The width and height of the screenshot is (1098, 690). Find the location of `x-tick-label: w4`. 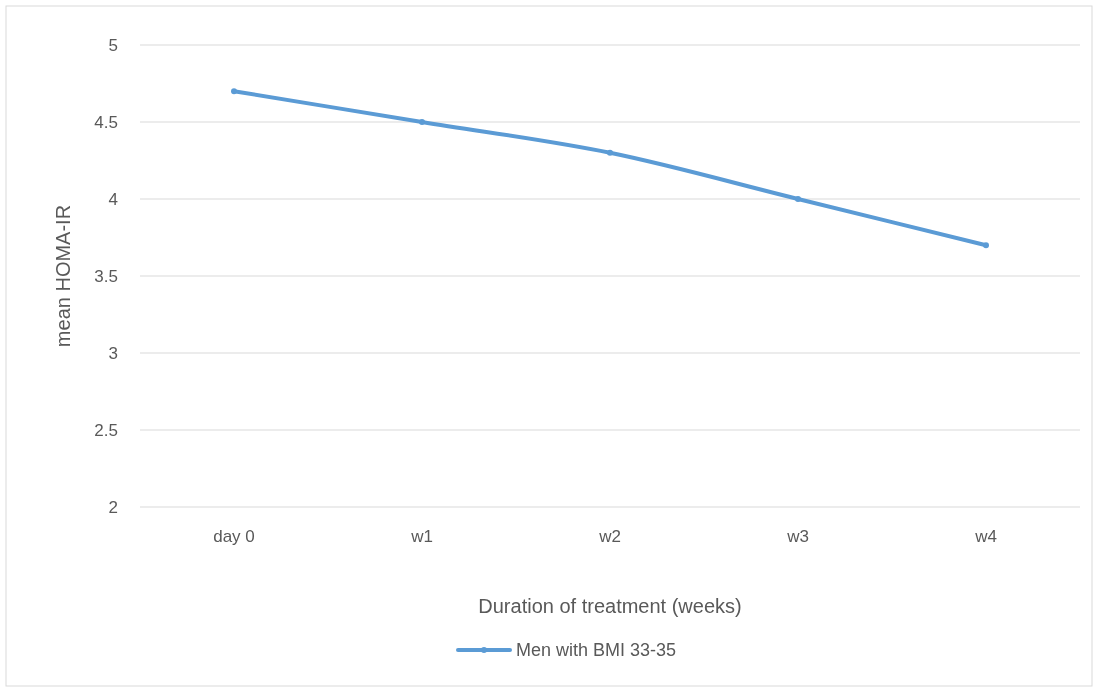

x-tick-label: w4 is located at coordinates (985, 536).